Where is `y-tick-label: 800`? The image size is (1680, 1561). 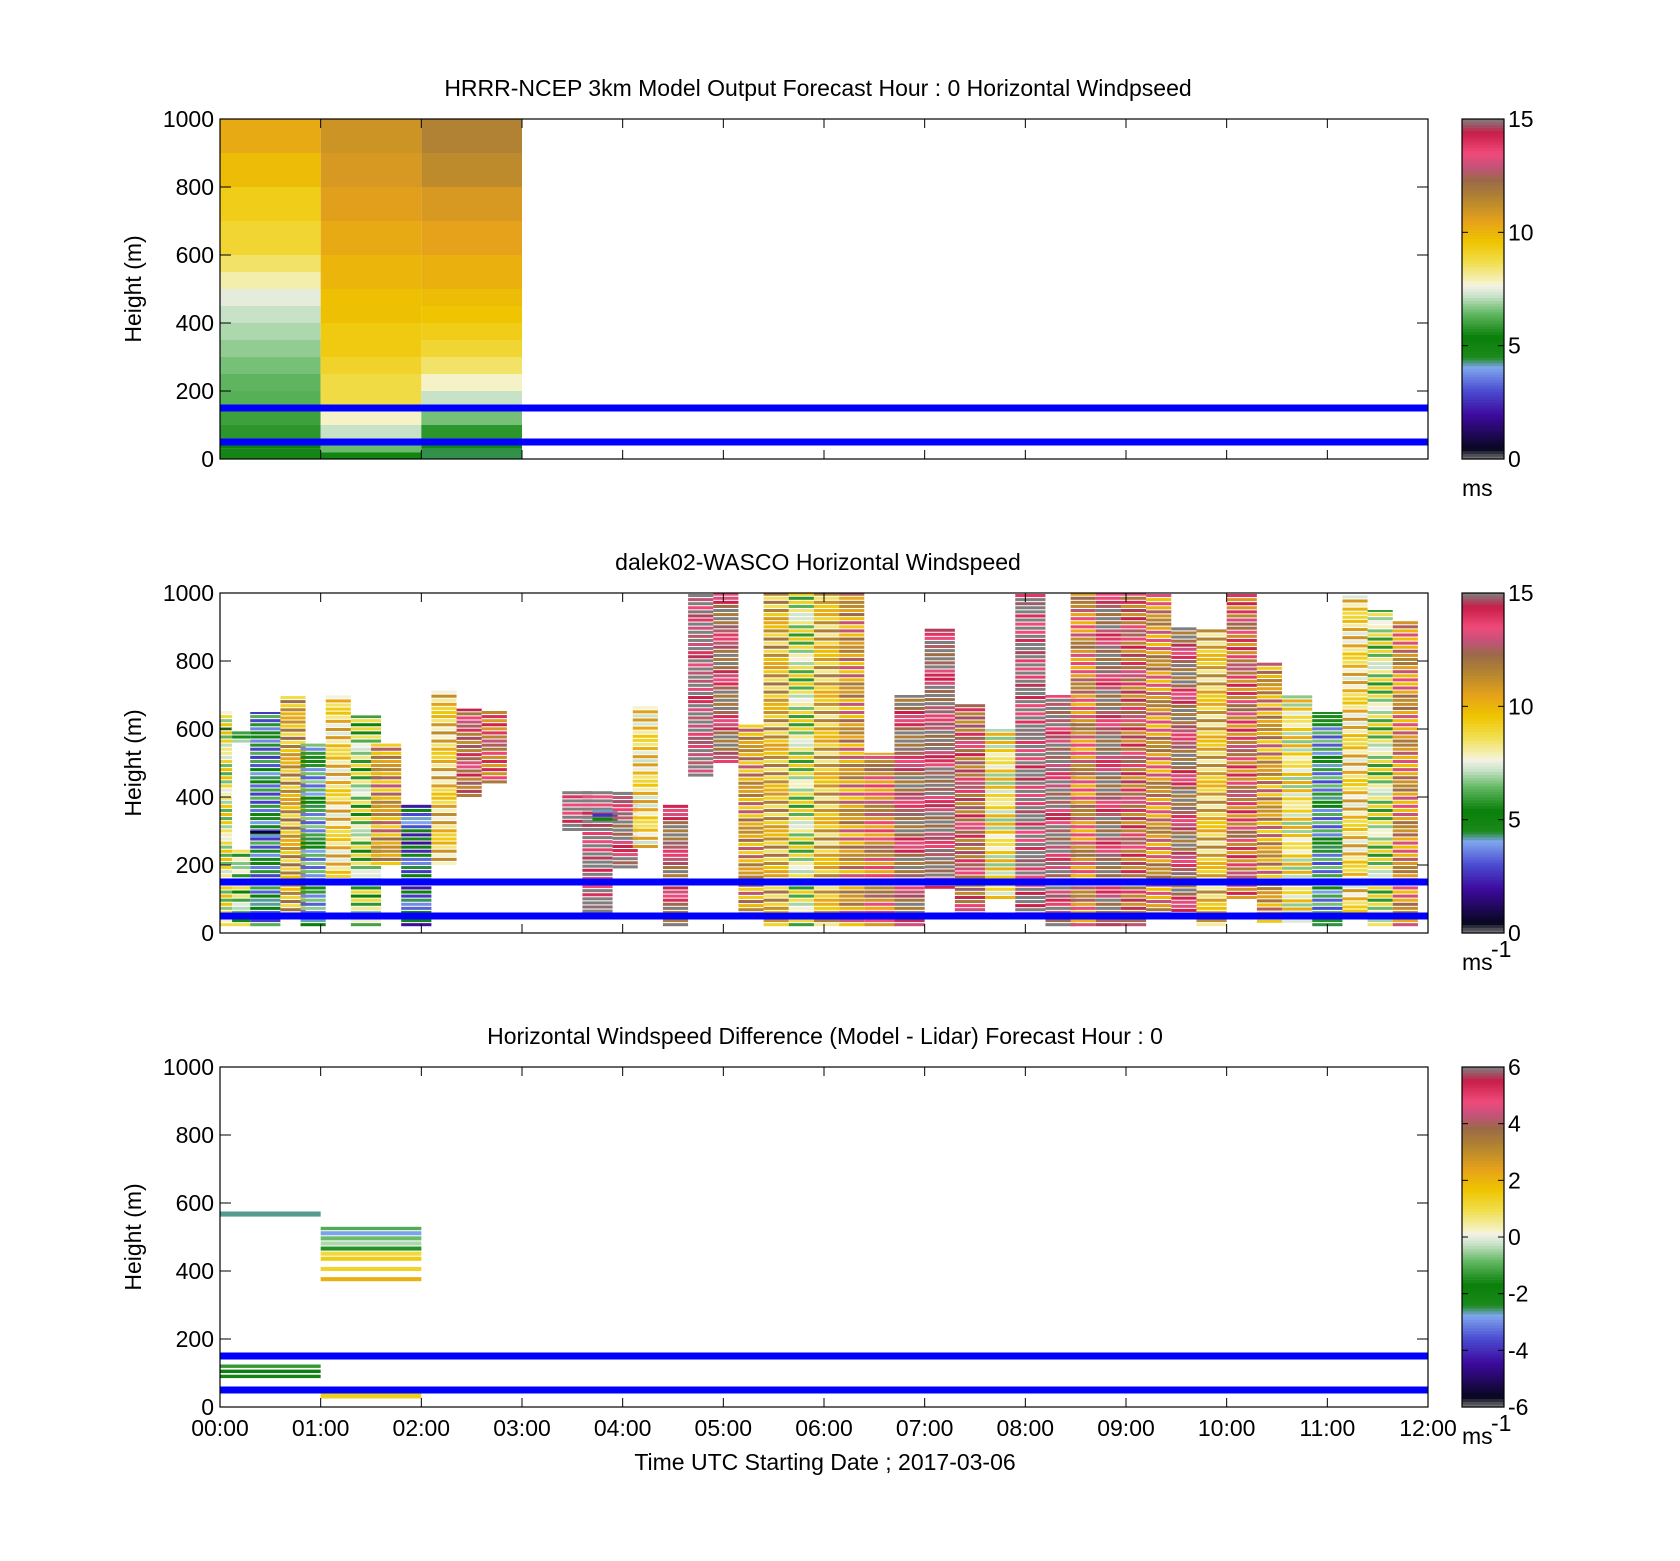 y-tick-label: 800 is located at coordinates (195, 1135).